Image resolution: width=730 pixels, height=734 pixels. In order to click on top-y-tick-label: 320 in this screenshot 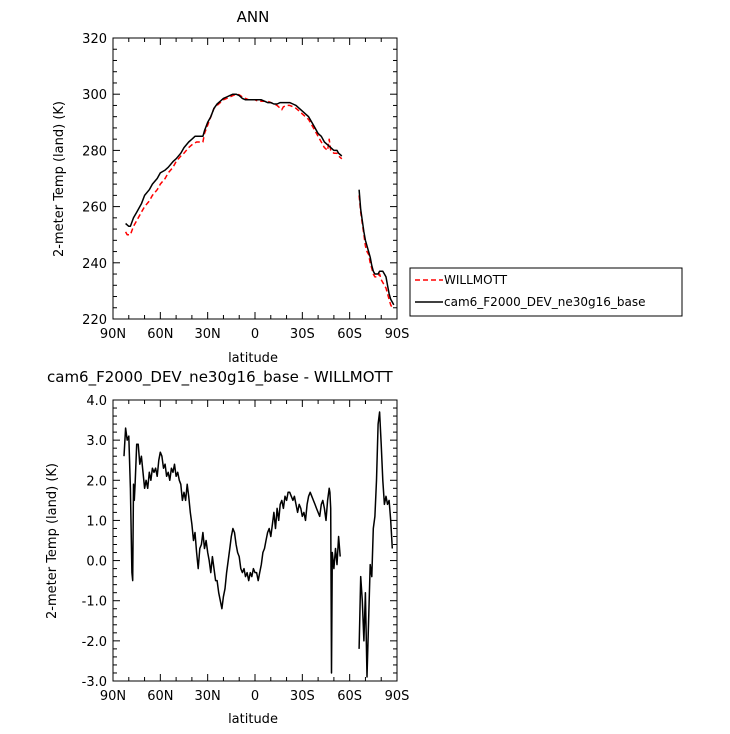, I will do `click(94, 39)`.